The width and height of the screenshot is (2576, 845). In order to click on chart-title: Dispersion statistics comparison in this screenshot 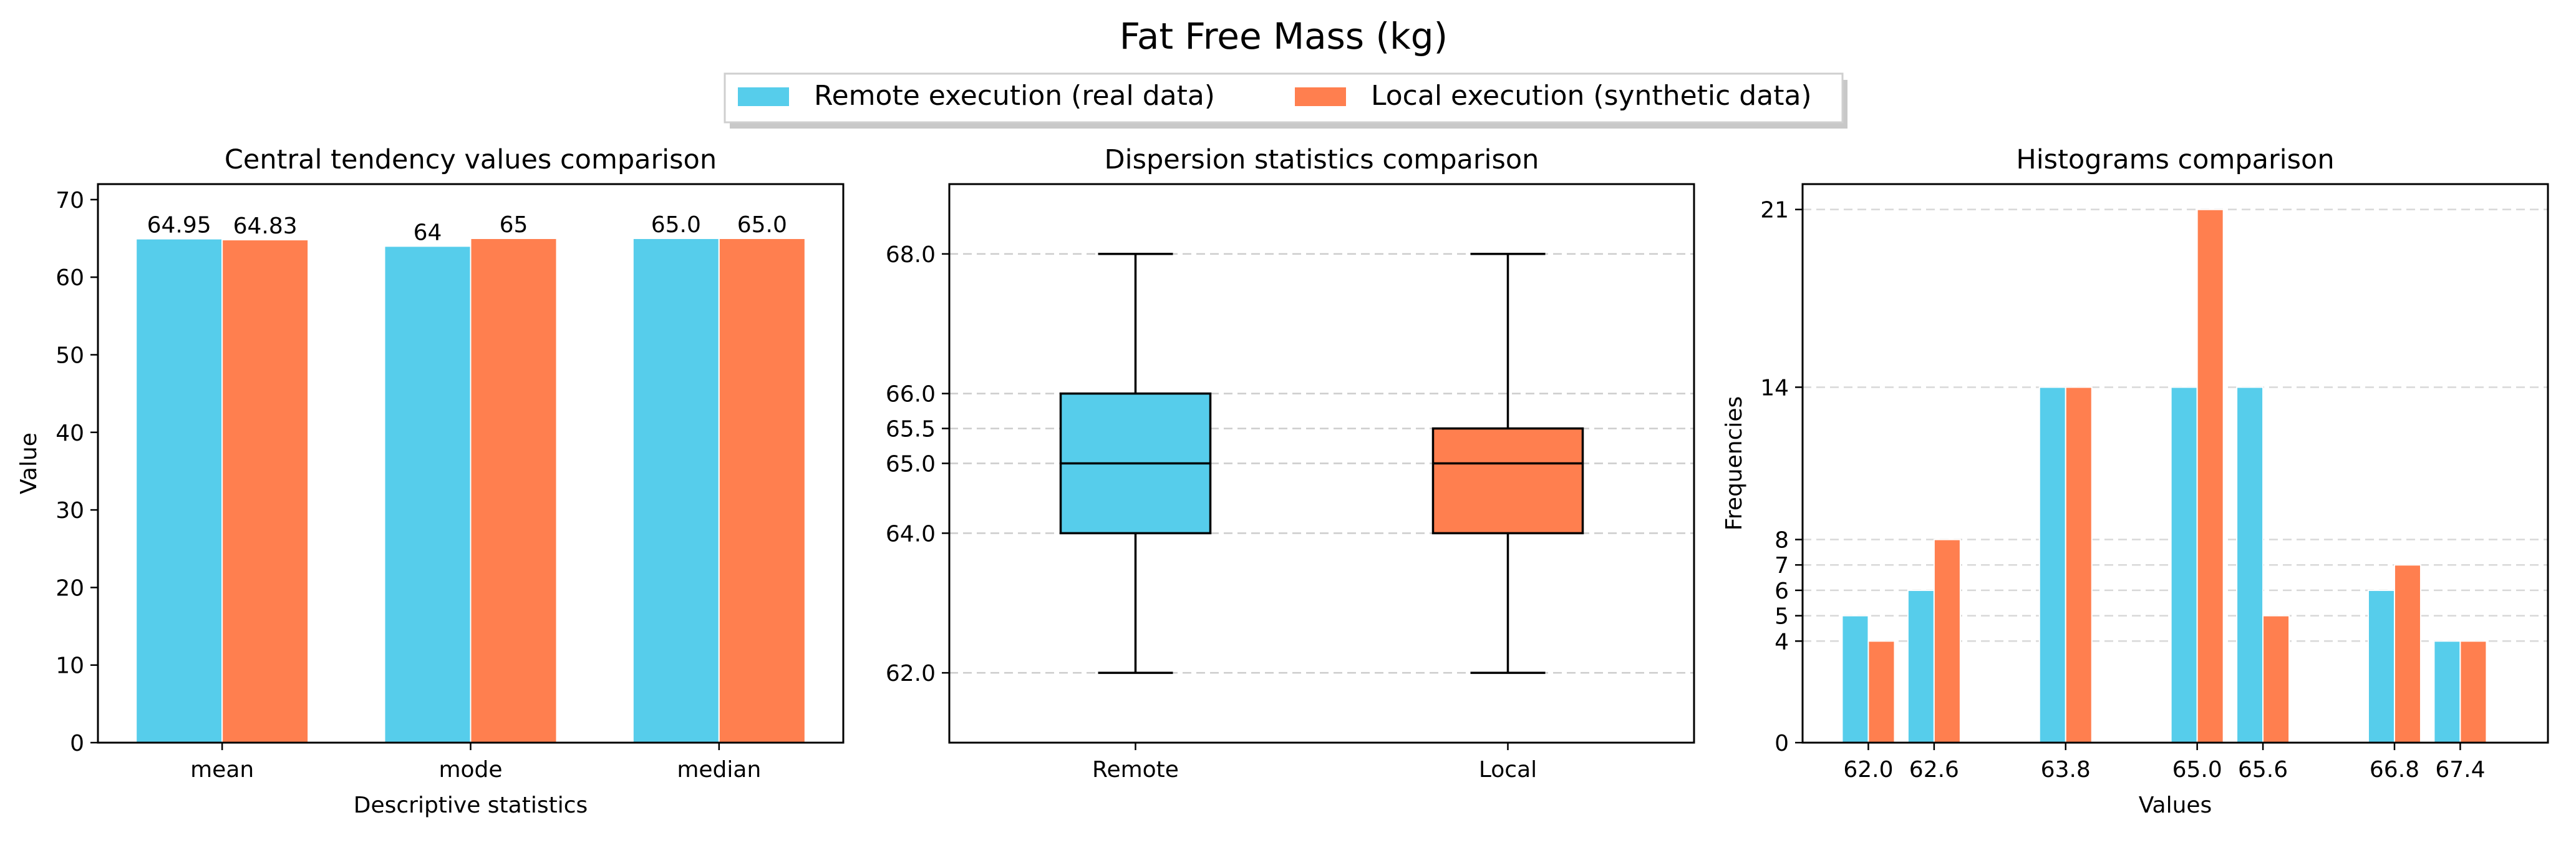, I will do `click(1322, 159)`.